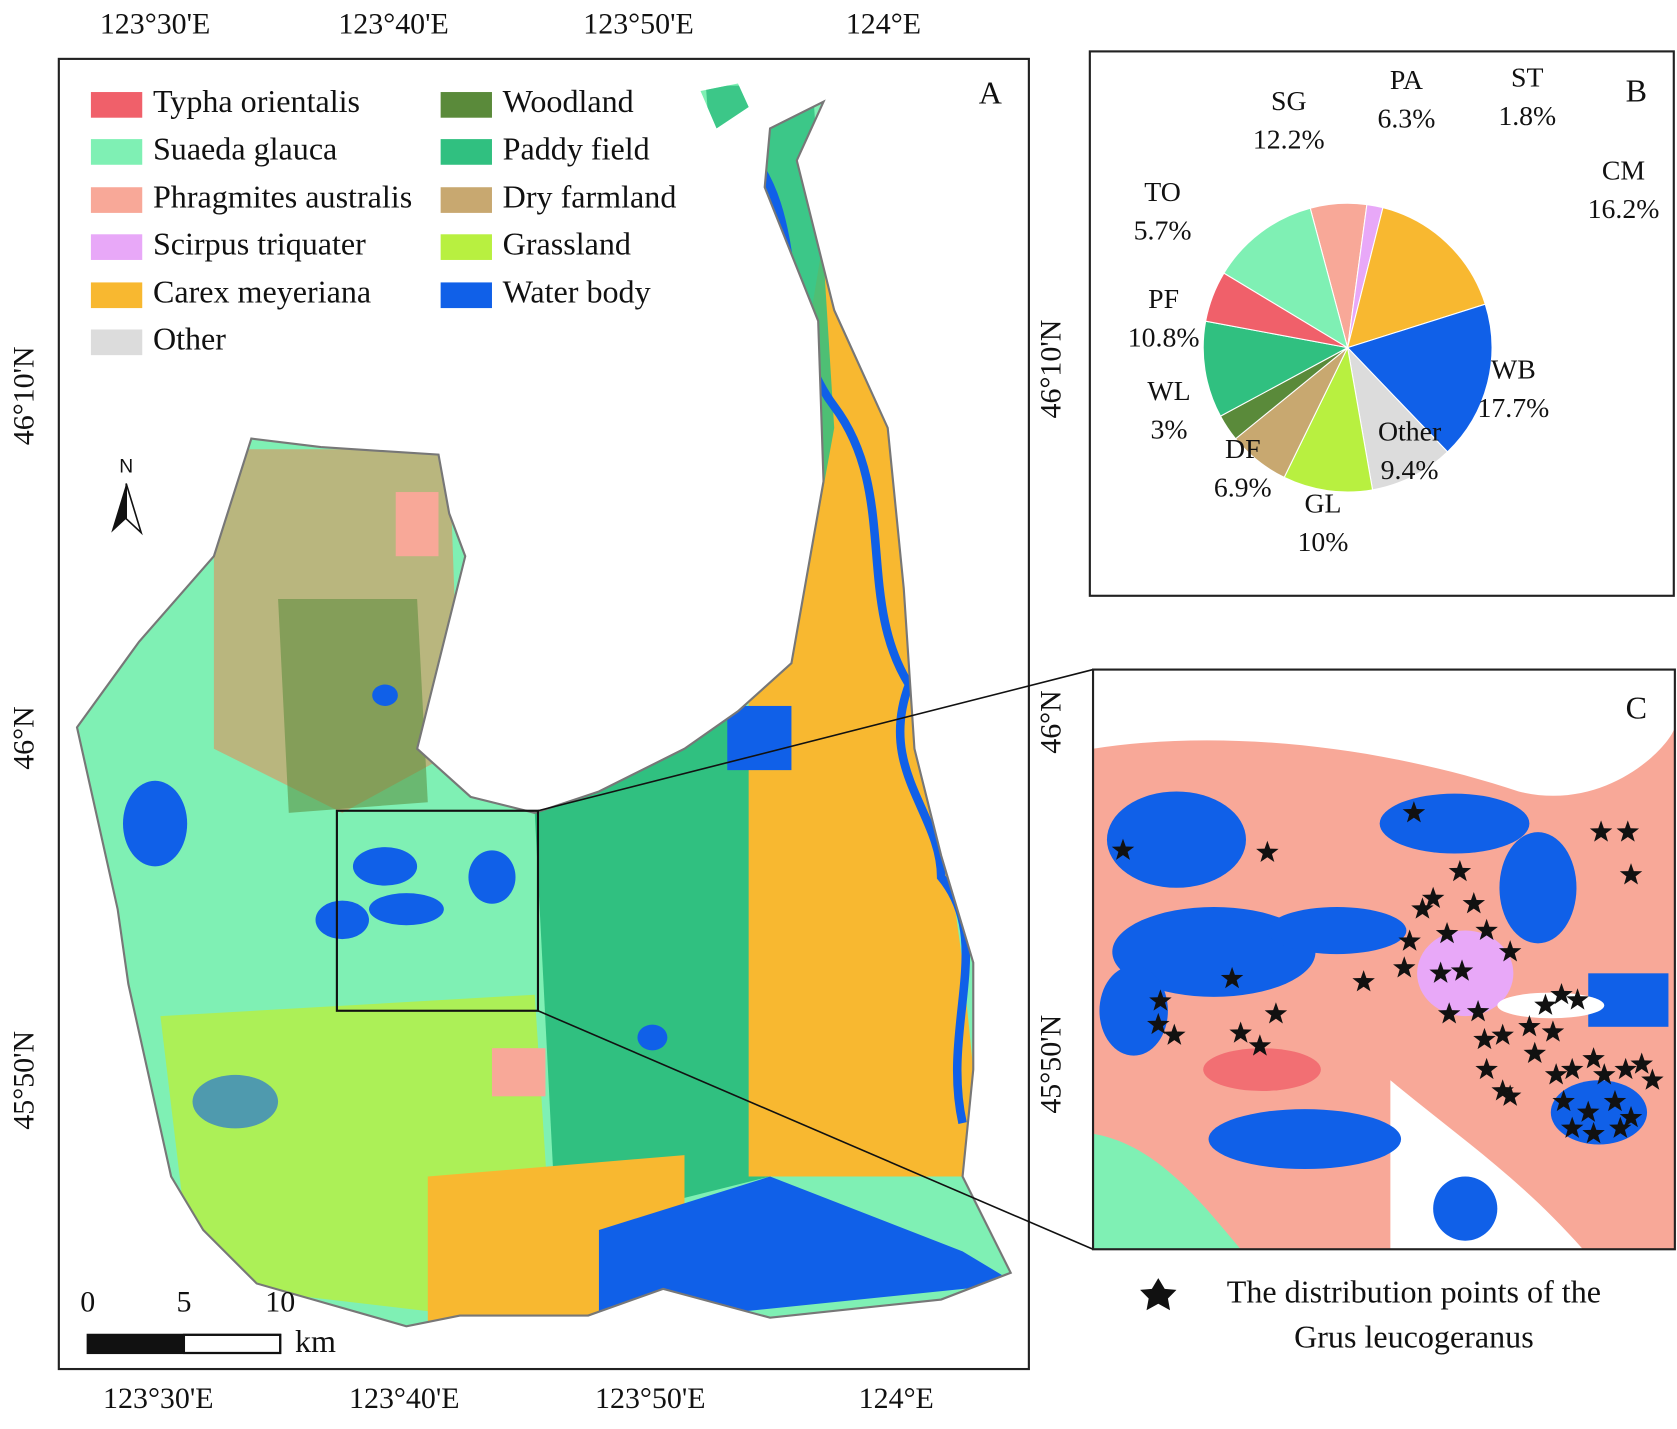 Image resolution: width=1677 pixels, height=1429 pixels. What do you see at coordinates (24, 738) in the screenshot?
I see `left-tick-label: 46°N` at bounding box center [24, 738].